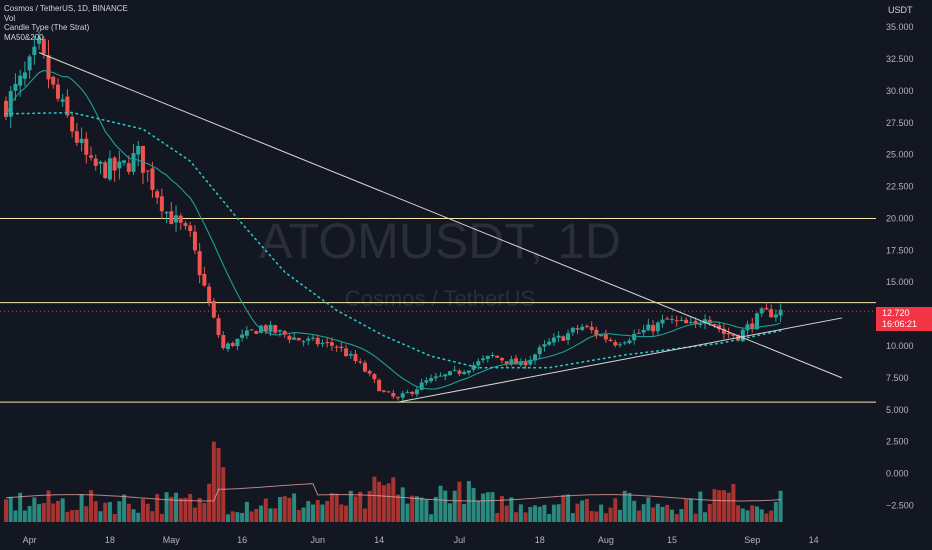  I want to click on indicator-volume: Vol, so click(10, 18).